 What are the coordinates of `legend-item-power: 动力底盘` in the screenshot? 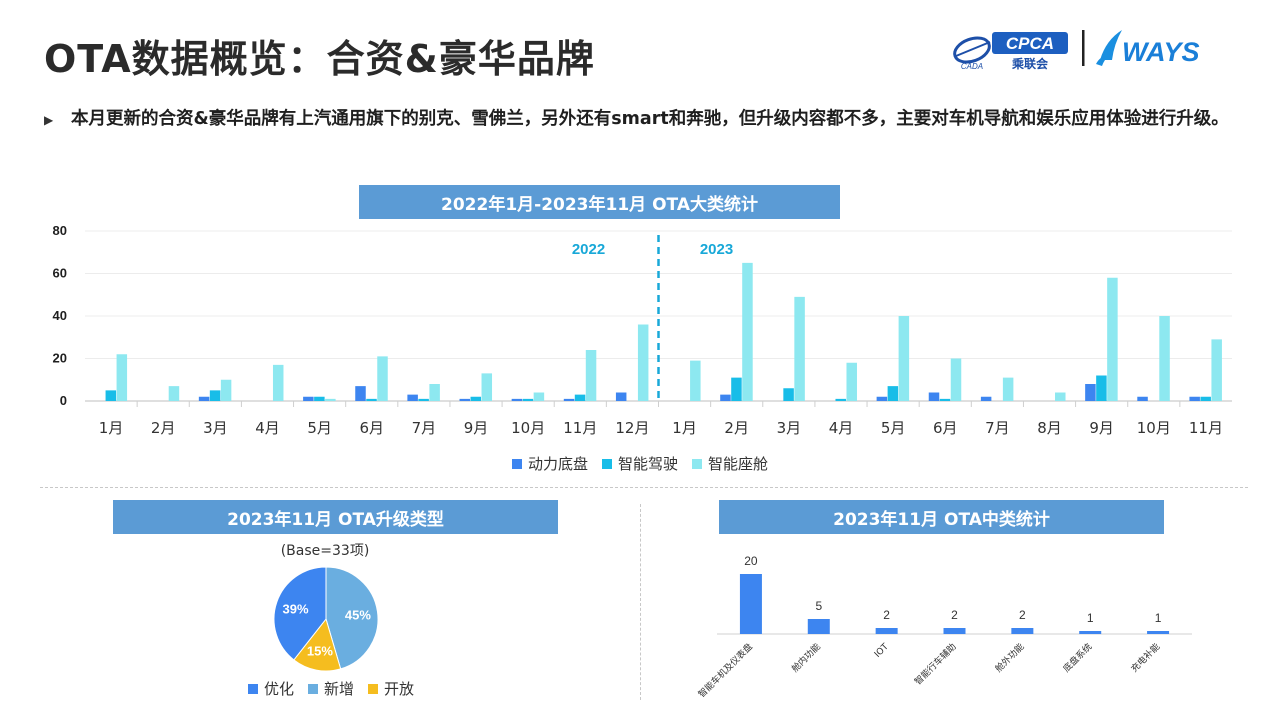 It's located at (550, 463).